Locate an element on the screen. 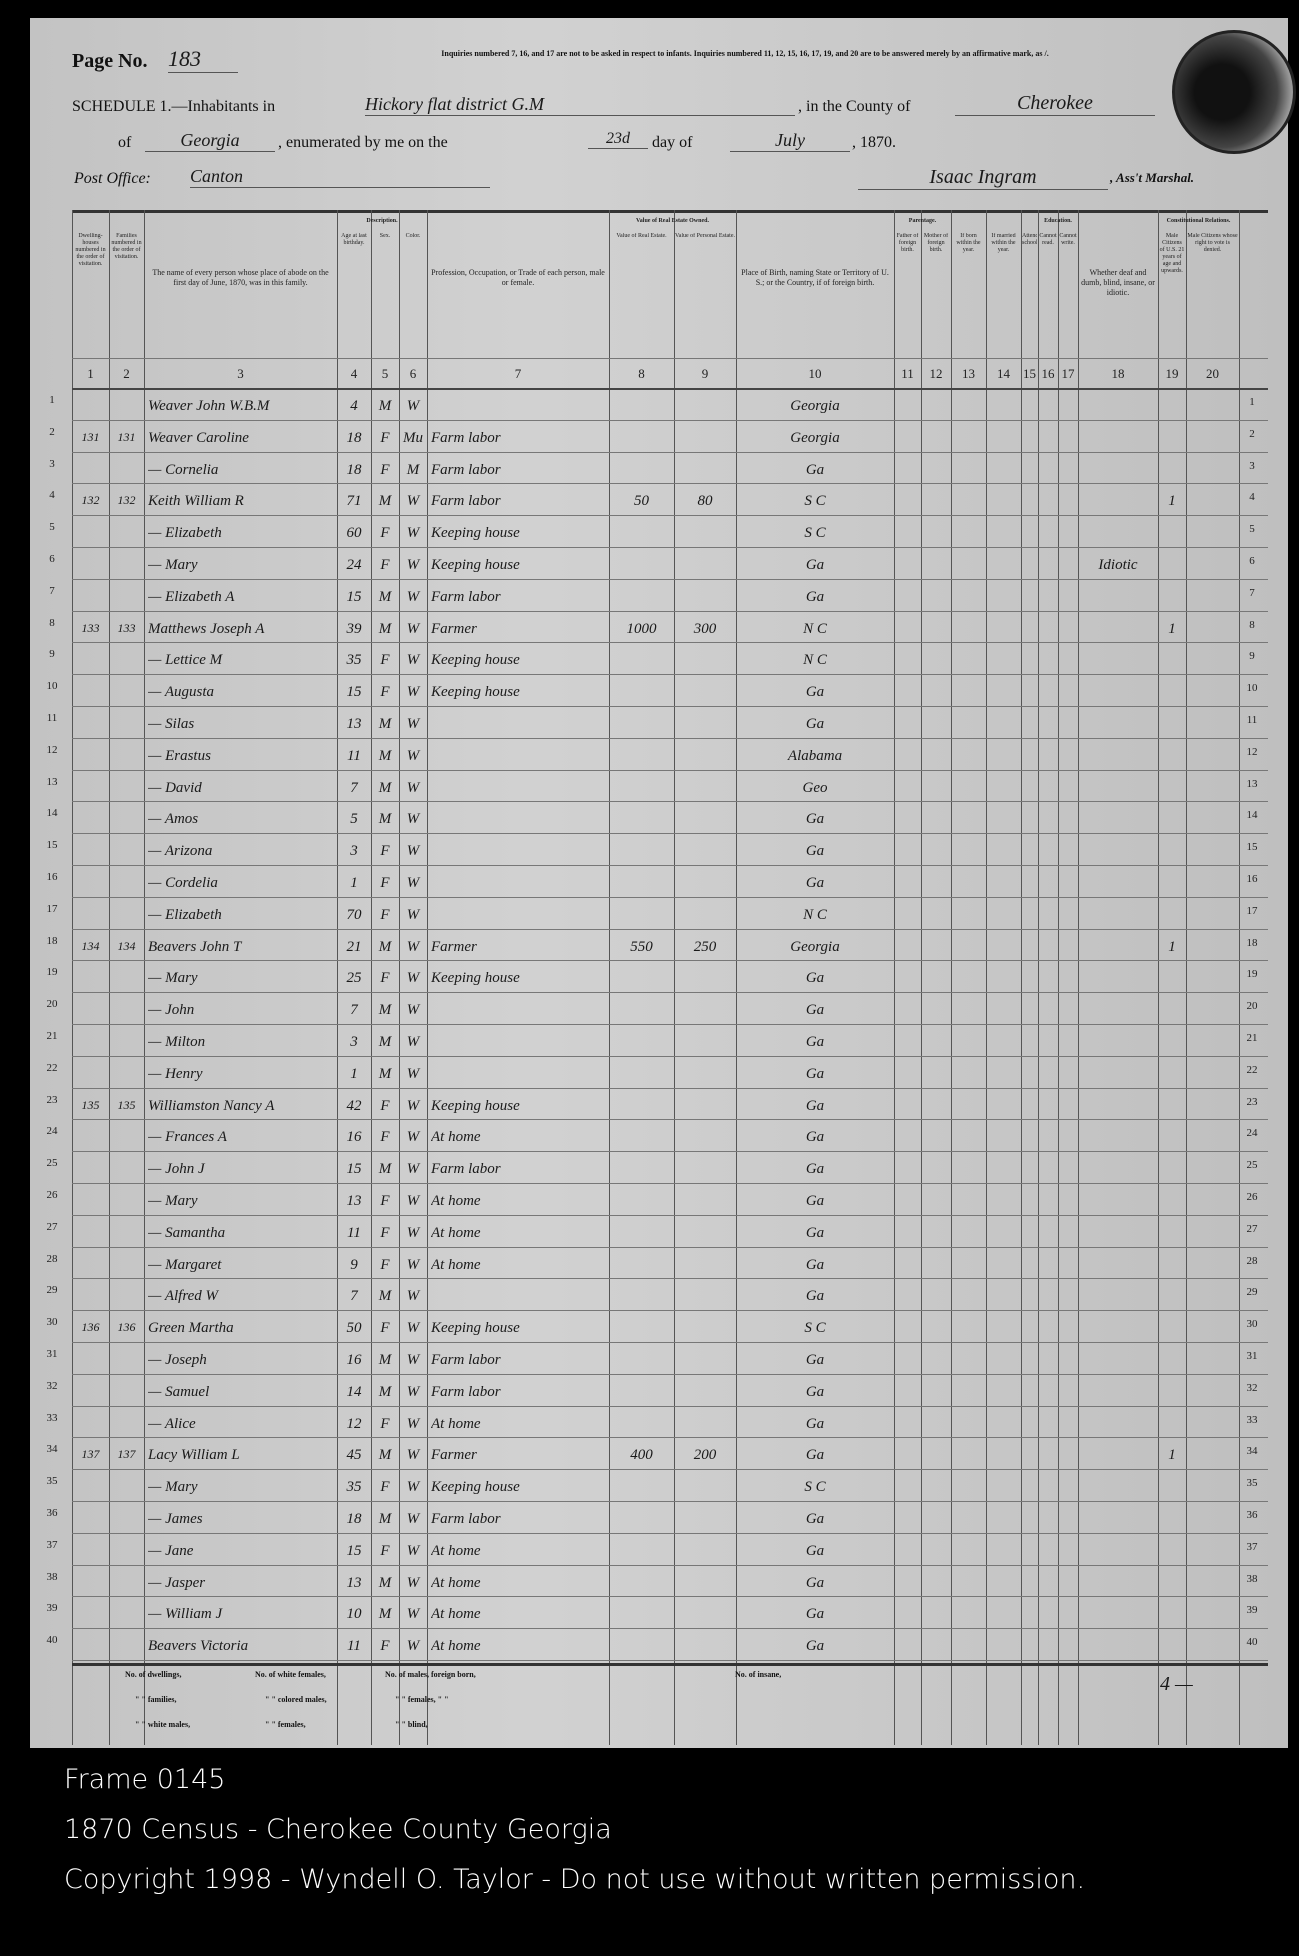  disability: Idiotic is located at coordinates (1118, 565).